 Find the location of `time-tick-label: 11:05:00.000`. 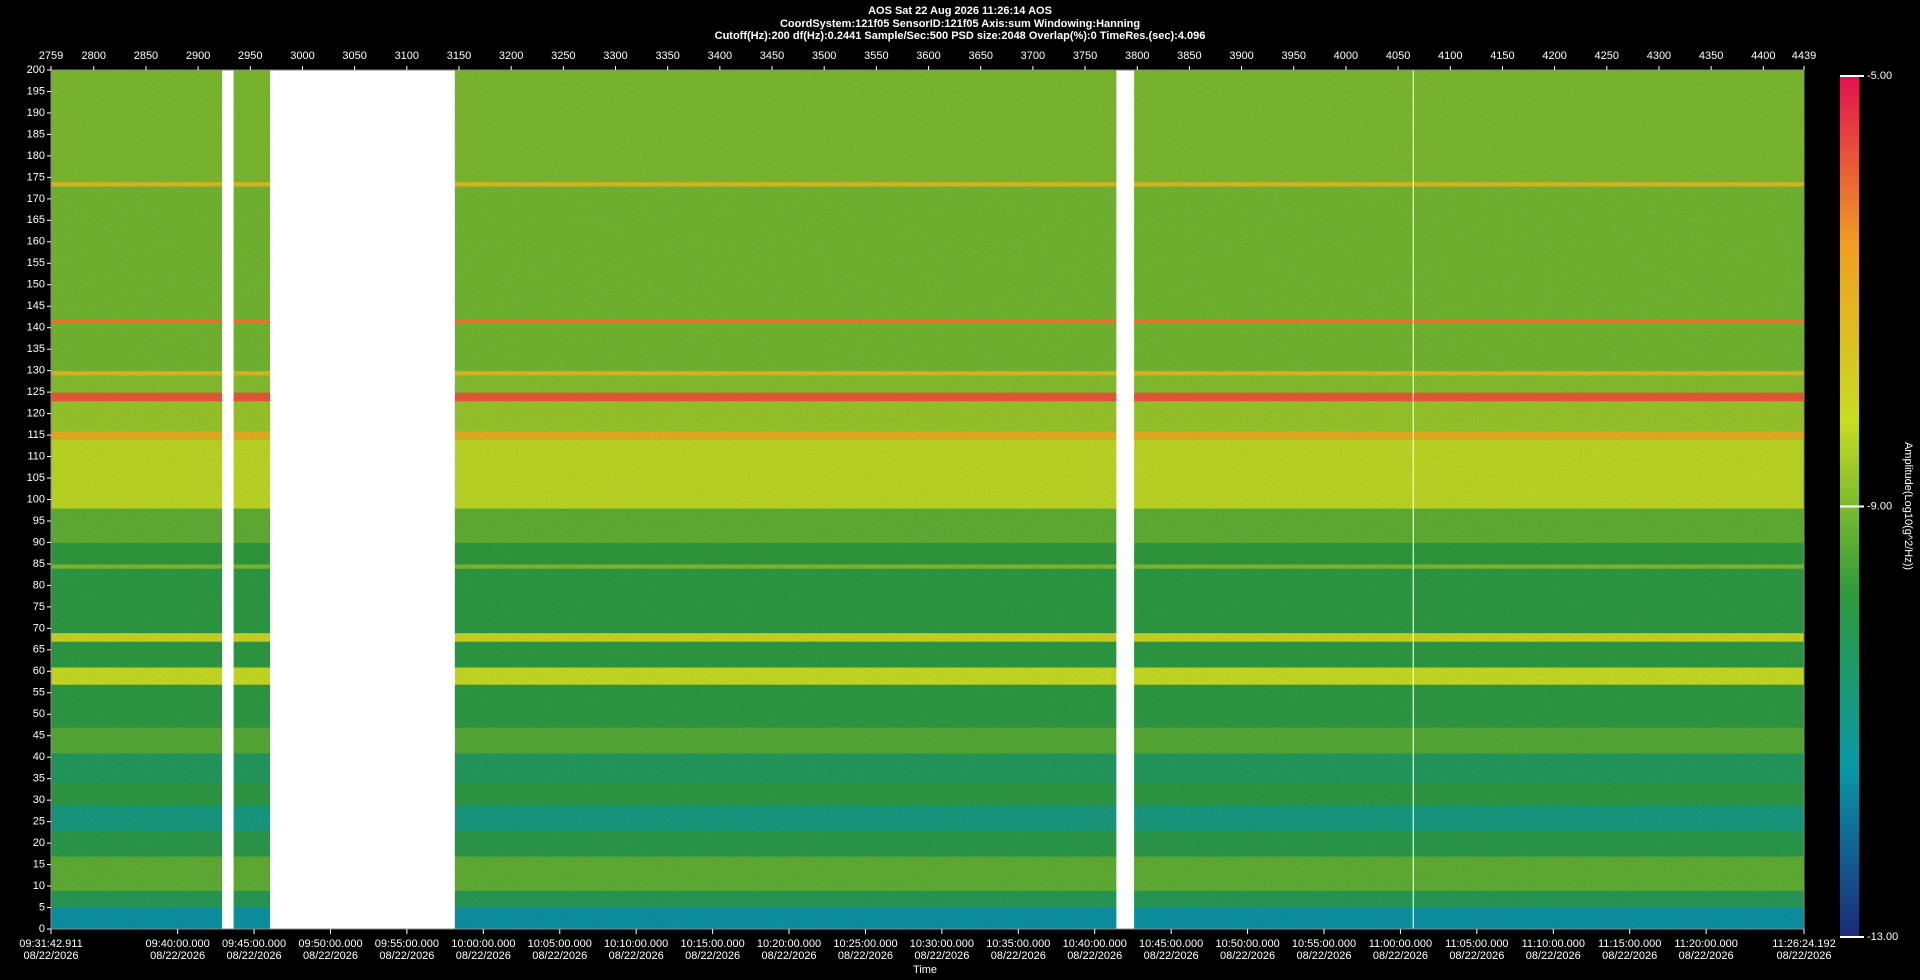

time-tick-label: 11:05:00.000 is located at coordinates (1476, 944).